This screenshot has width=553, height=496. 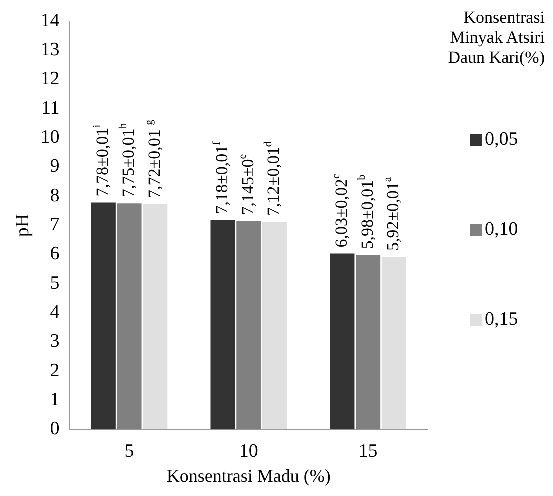 What do you see at coordinates (501, 229) in the screenshot?
I see `legend-label: 0,10` at bounding box center [501, 229].